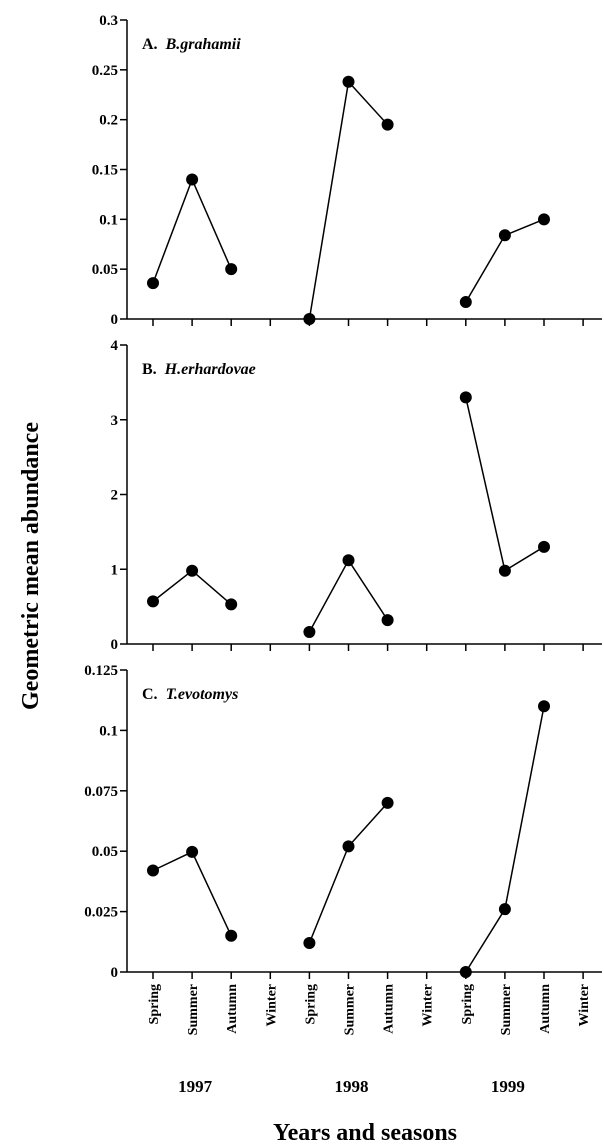  What do you see at coordinates (210, 369) in the screenshot?
I see `panel-species: H.erhardovae` at bounding box center [210, 369].